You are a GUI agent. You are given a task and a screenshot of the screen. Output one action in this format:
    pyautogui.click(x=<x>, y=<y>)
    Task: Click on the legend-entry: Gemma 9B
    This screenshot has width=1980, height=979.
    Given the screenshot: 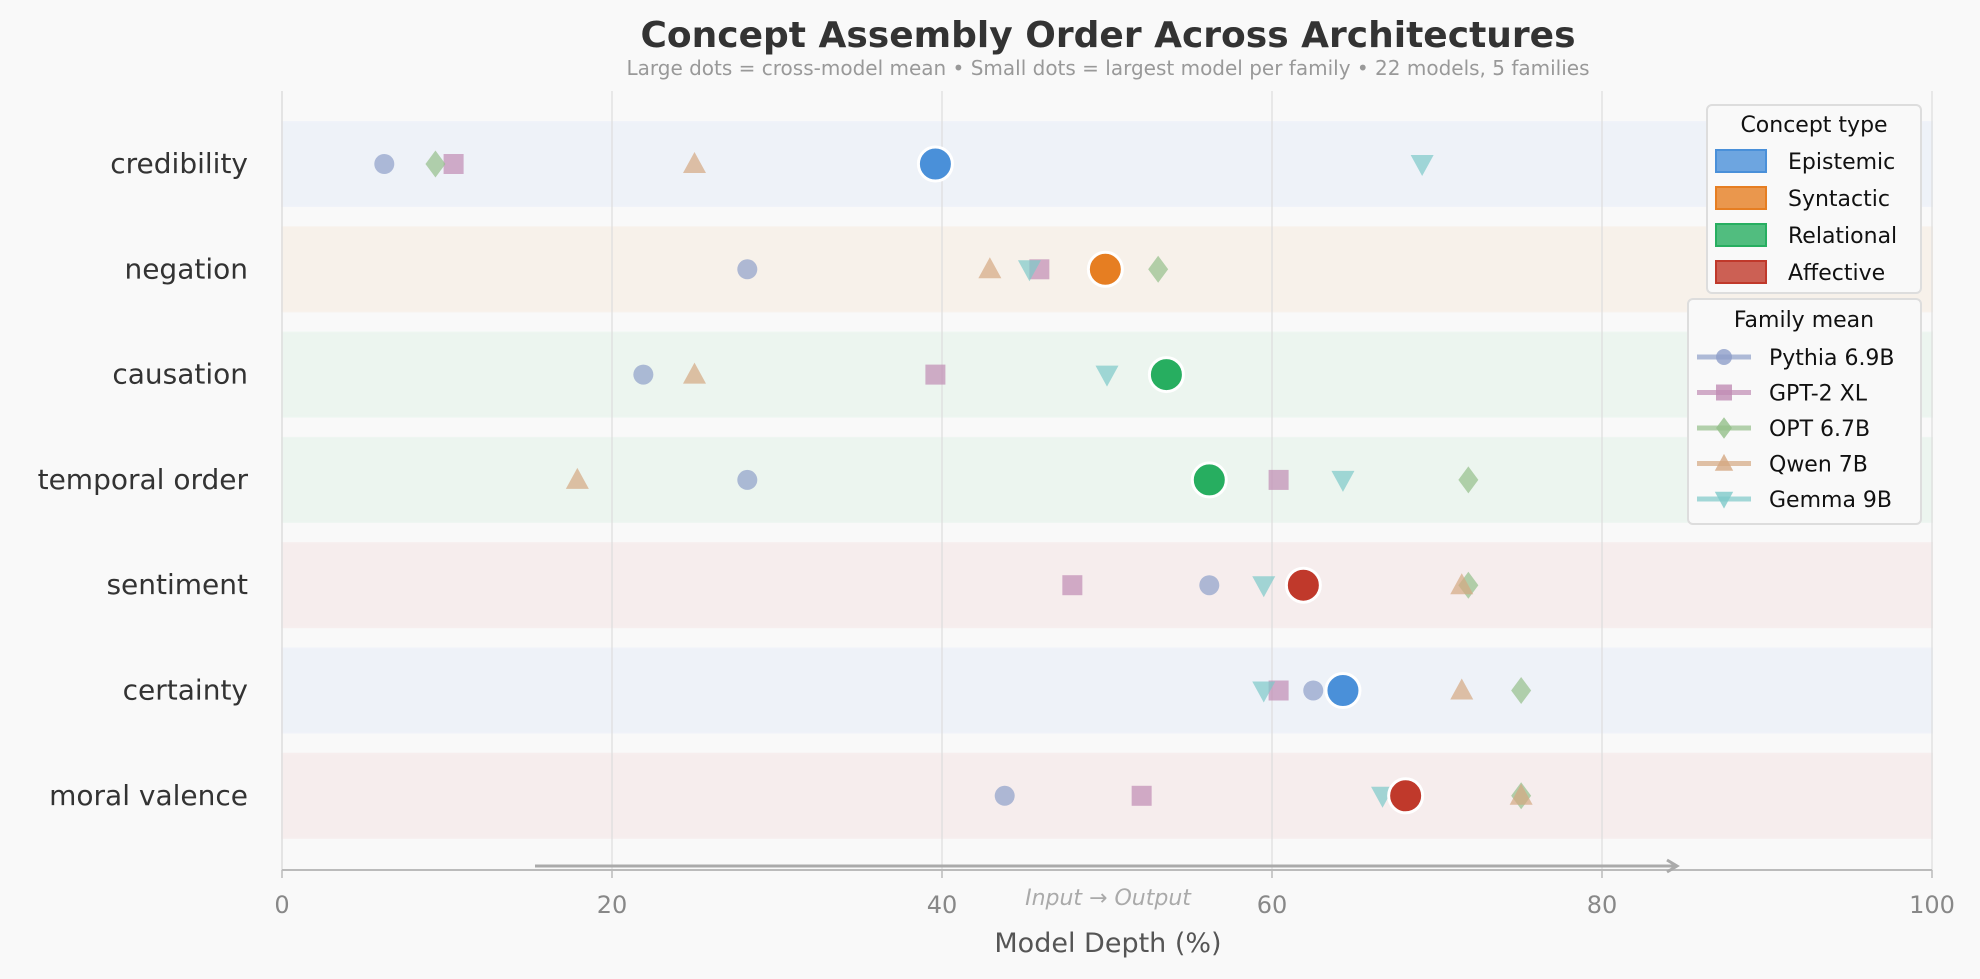 What is the action you would take?
    pyautogui.click(x=1830, y=500)
    